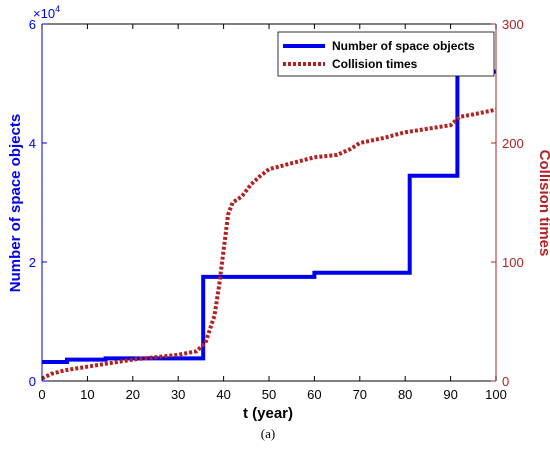  What do you see at coordinates (178, 394) in the screenshot?
I see `x-tick-label: 30` at bounding box center [178, 394].